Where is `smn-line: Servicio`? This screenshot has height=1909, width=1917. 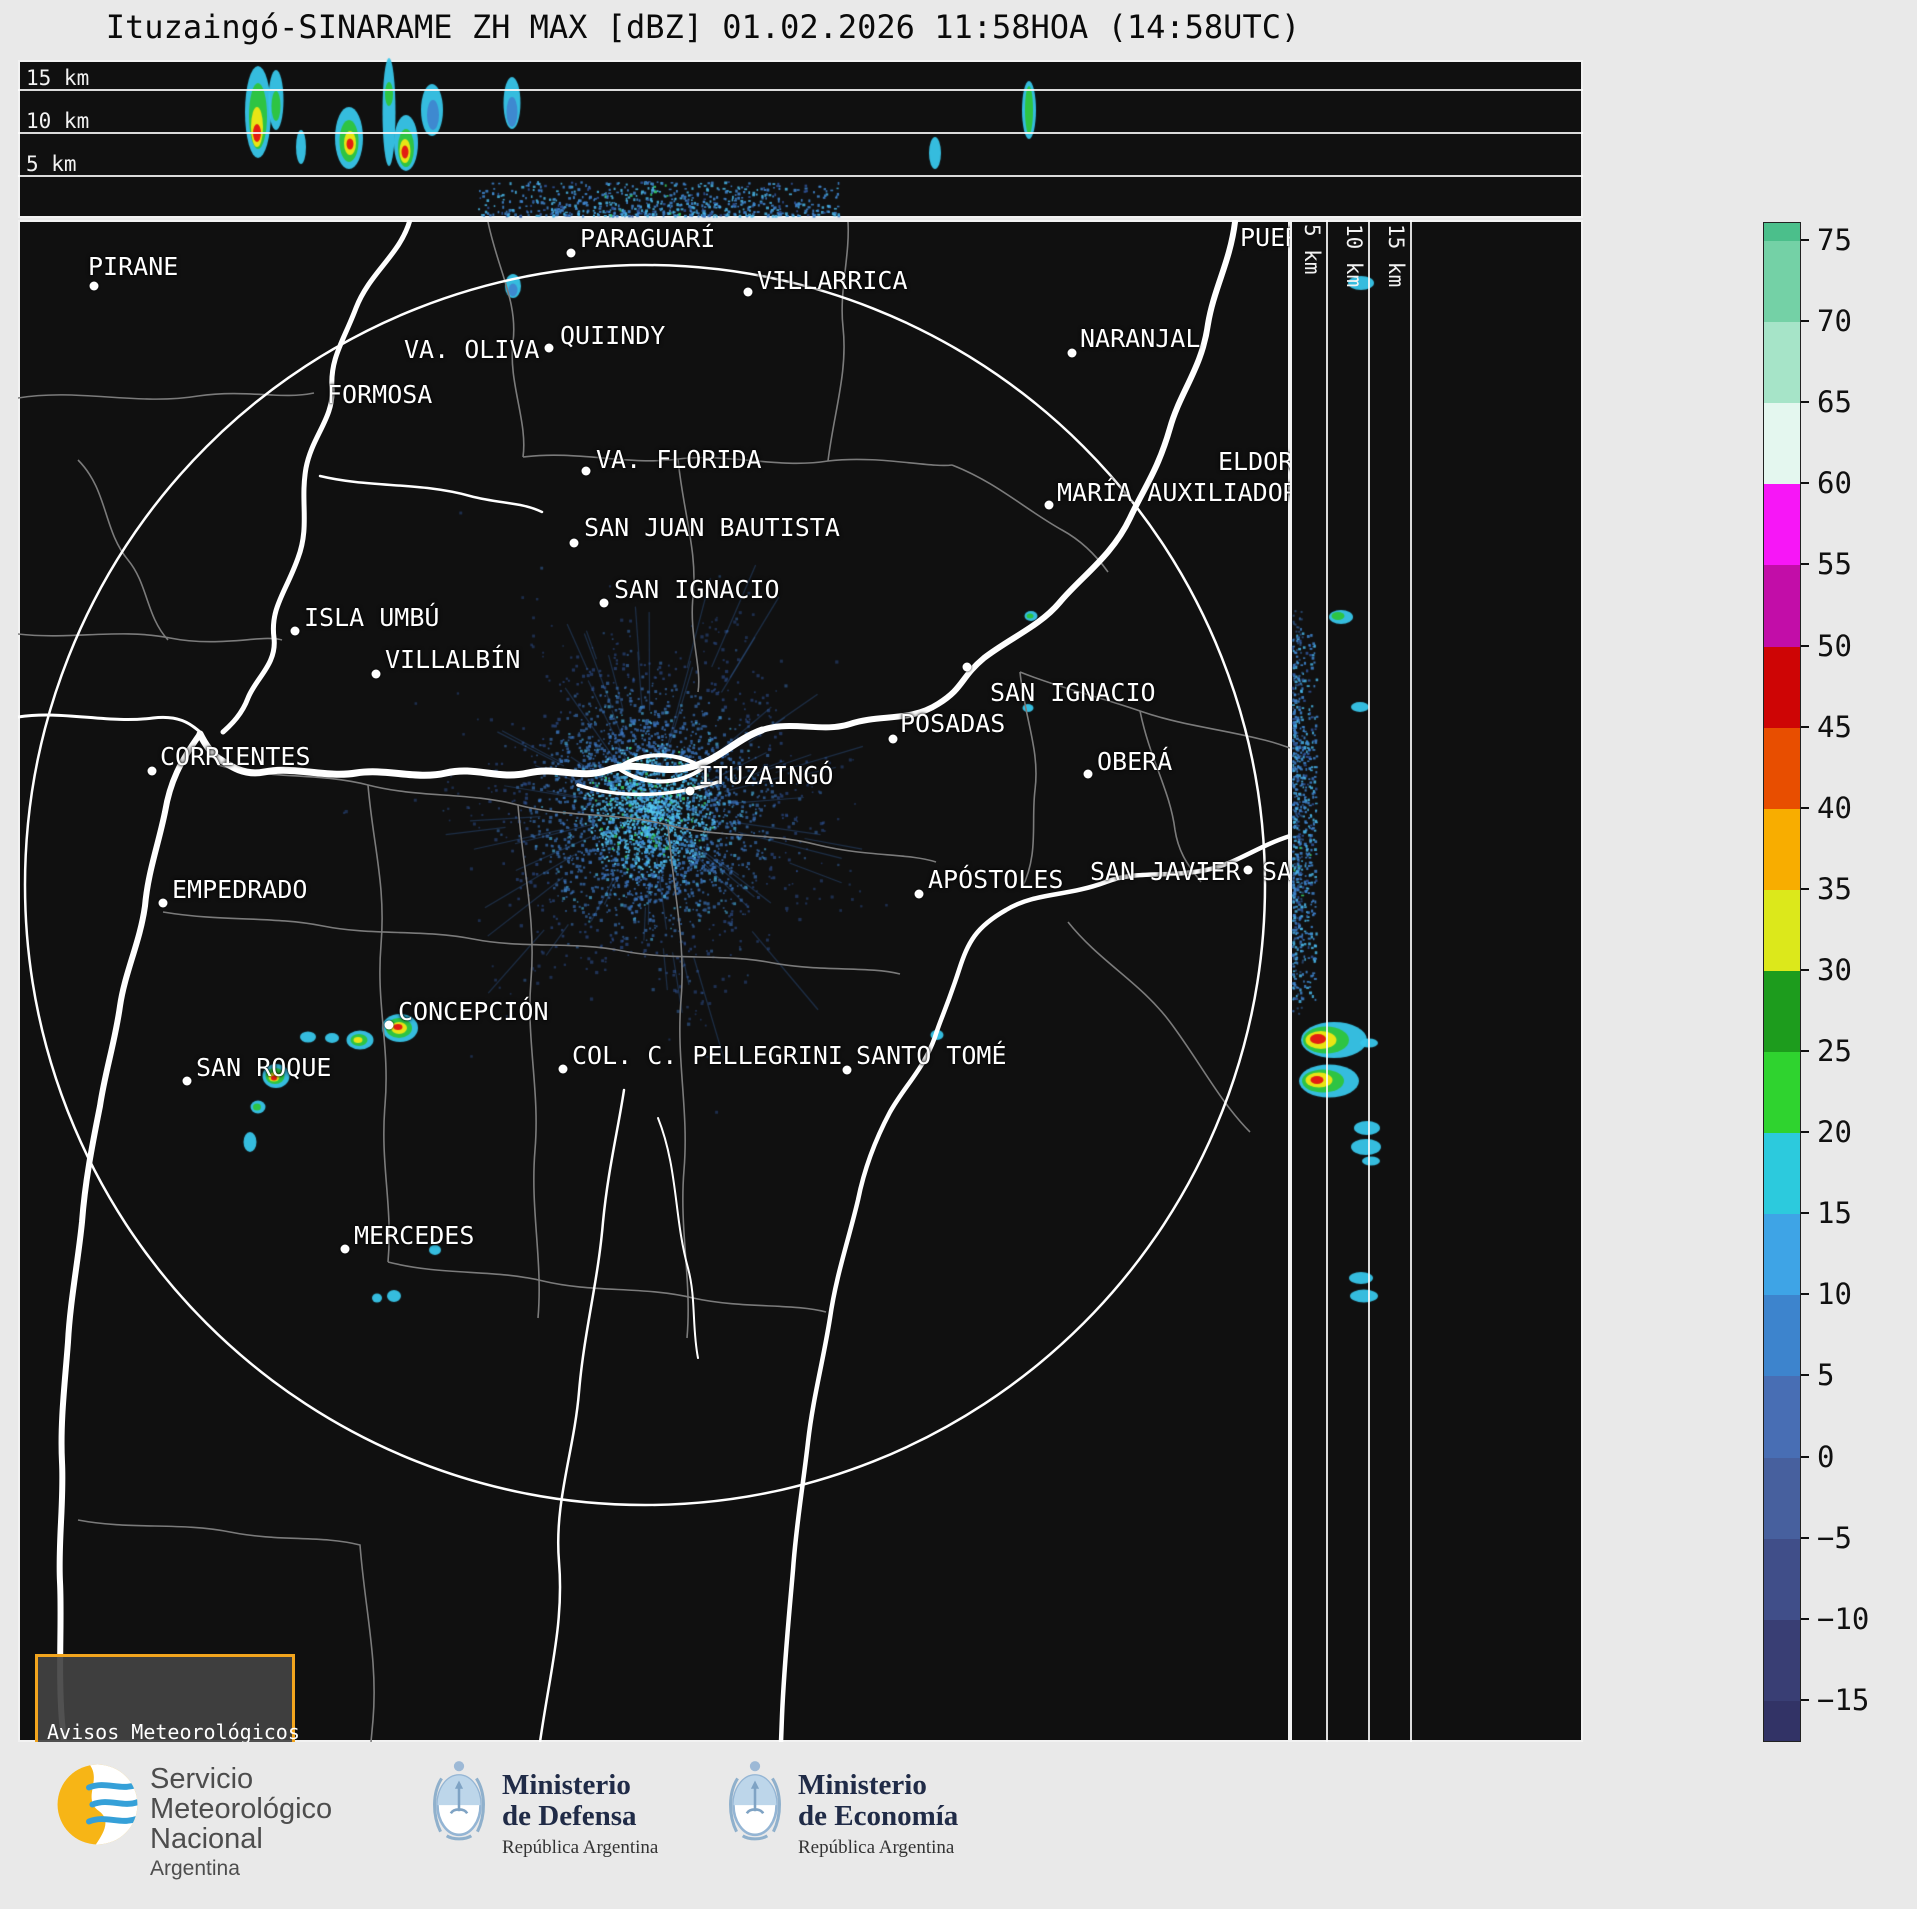
smn-line: Servicio is located at coordinates (202, 1779).